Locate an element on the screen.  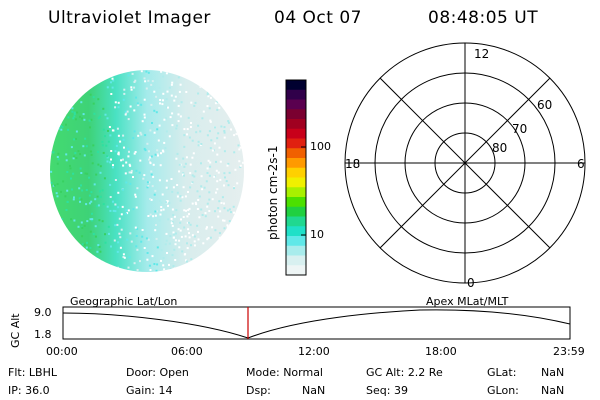
timeline-right-label: Apex MLat/MLT is located at coordinates (467, 301).